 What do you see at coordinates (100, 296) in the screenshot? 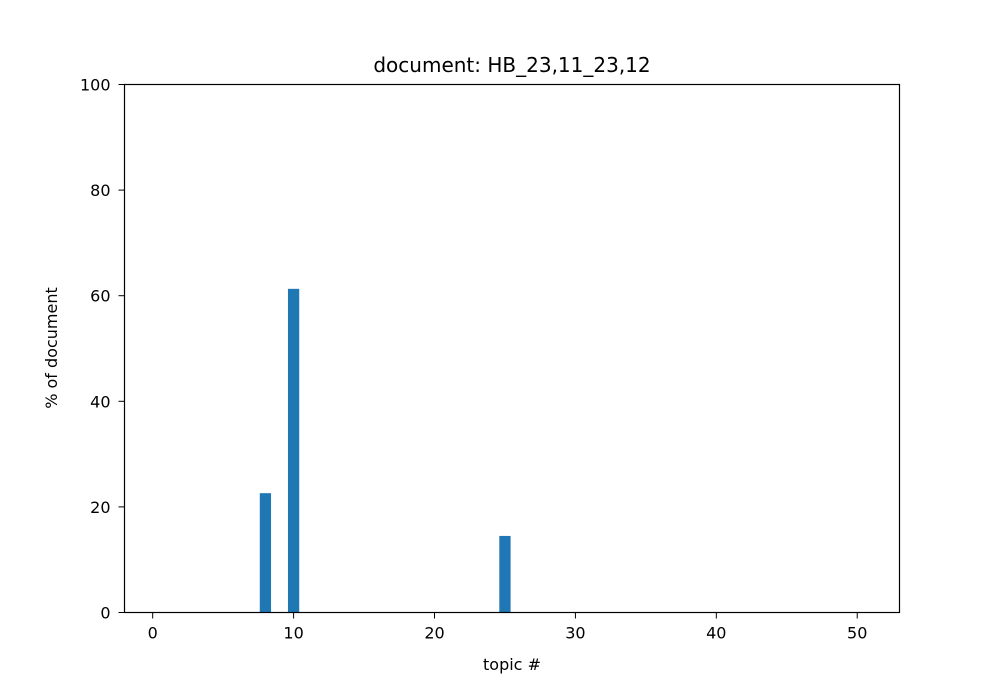
I see `y-tick-label: 60` at bounding box center [100, 296].